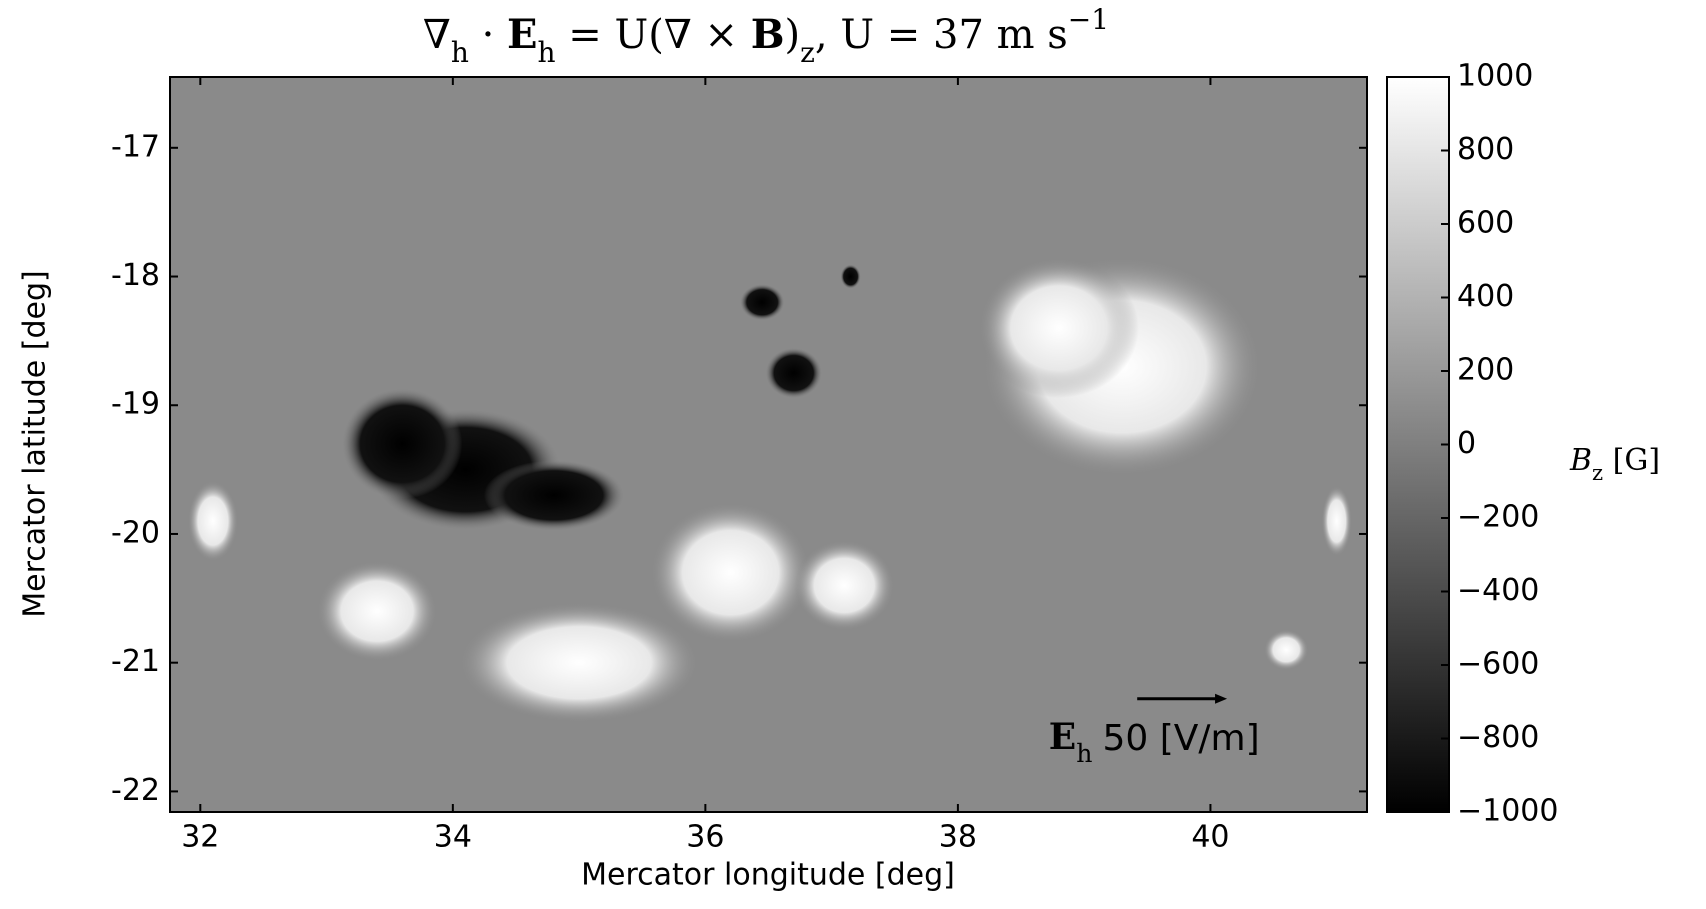 The image size is (1706, 909). What do you see at coordinates (135, 790) in the screenshot?
I see `y-tick-label: -22` at bounding box center [135, 790].